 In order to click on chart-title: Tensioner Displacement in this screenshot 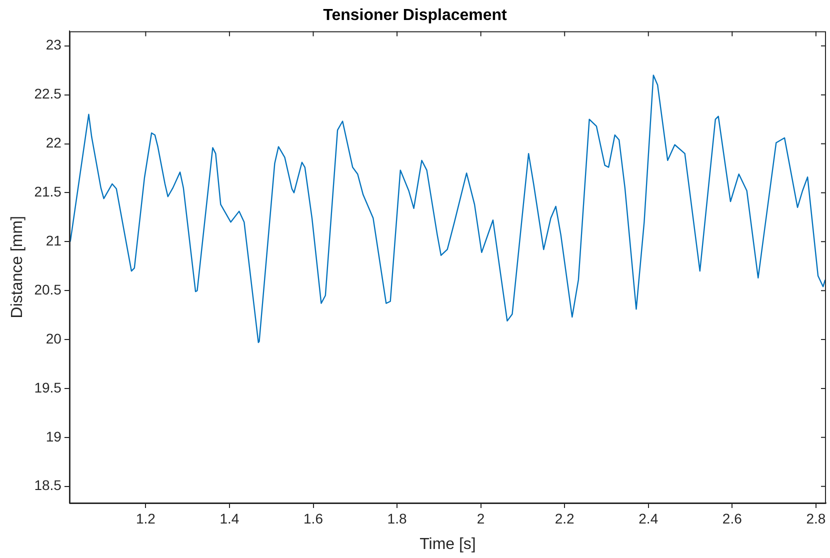, I will do `click(415, 15)`.